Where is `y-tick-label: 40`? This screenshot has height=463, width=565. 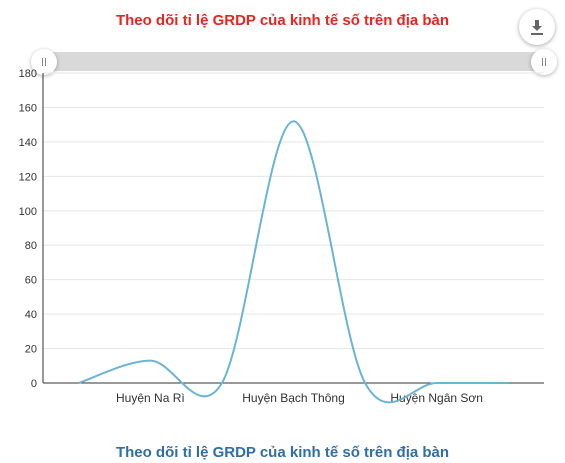 y-tick-label: 40 is located at coordinates (31, 315).